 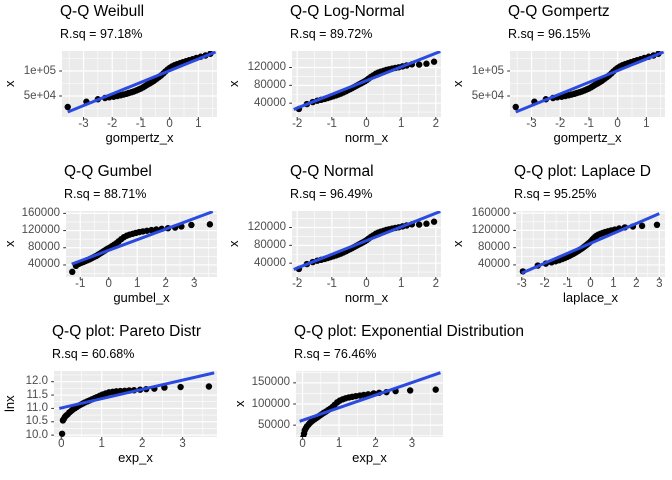 I want to click on plot-subtitle: R.sq = 97.18%, so click(x=101, y=34).